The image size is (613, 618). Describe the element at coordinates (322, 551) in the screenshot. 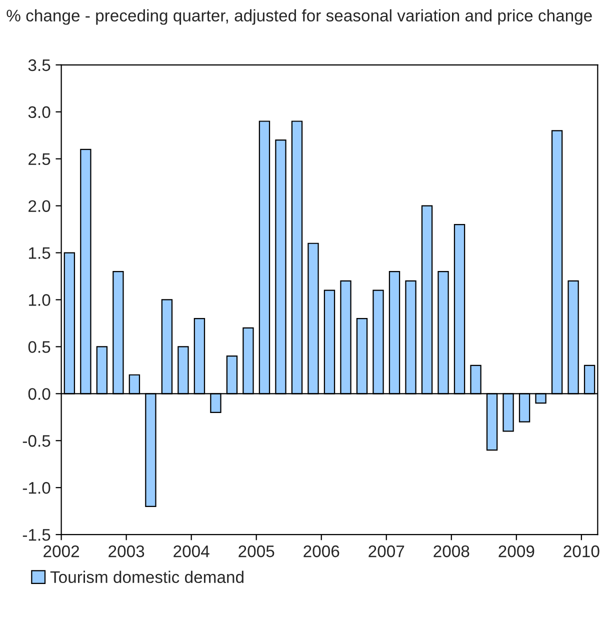

I see `x-tick-label: 2006` at that location.